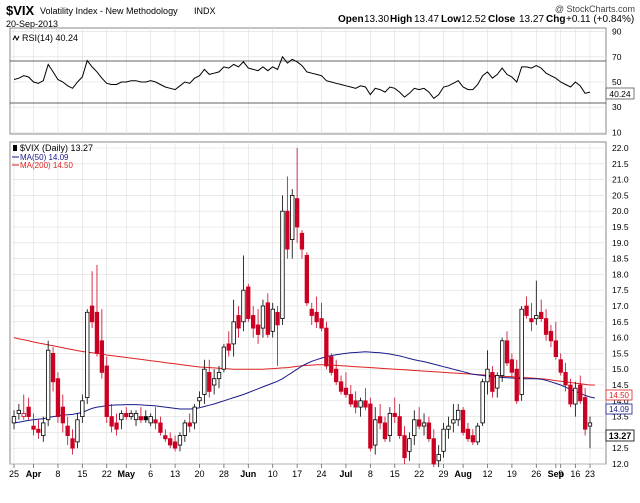 The width and height of the screenshot is (640, 503). Describe the element at coordinates (620, 436) in the screenshot. I see `close-tag-value: 13.27` at that location.